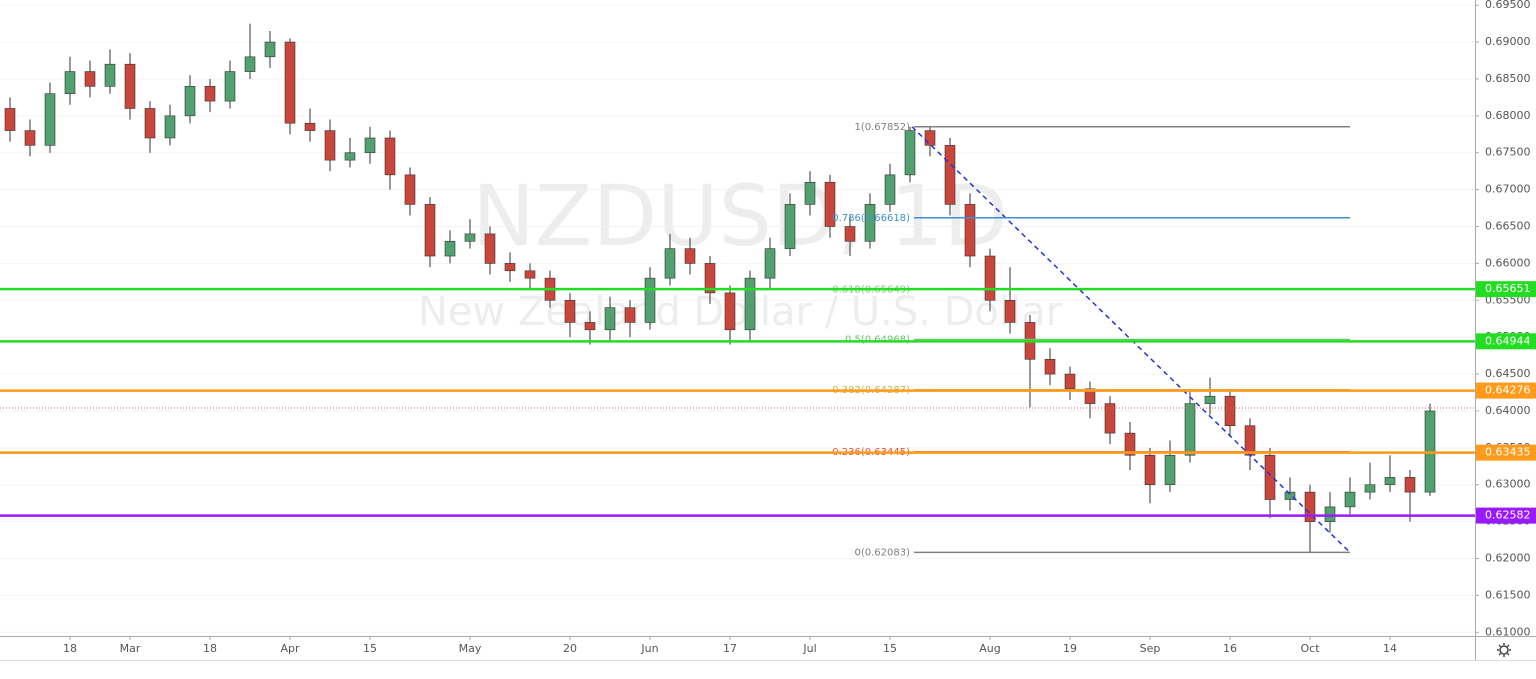  What do you see at coordinates (989, 648) in the screenshot?
I see `x-tick-label: Aug` at bounding box center [989, 648].